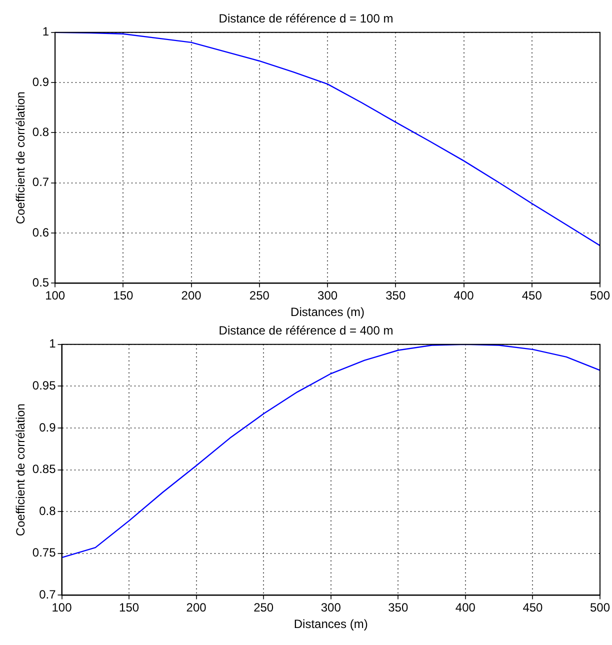 The height and width of the screenshot is (645, 612). What do you see at coordinates (41, 283) in the screenshot?
I see `y-tick-label: 0.5` at bounding box center [41, 283].